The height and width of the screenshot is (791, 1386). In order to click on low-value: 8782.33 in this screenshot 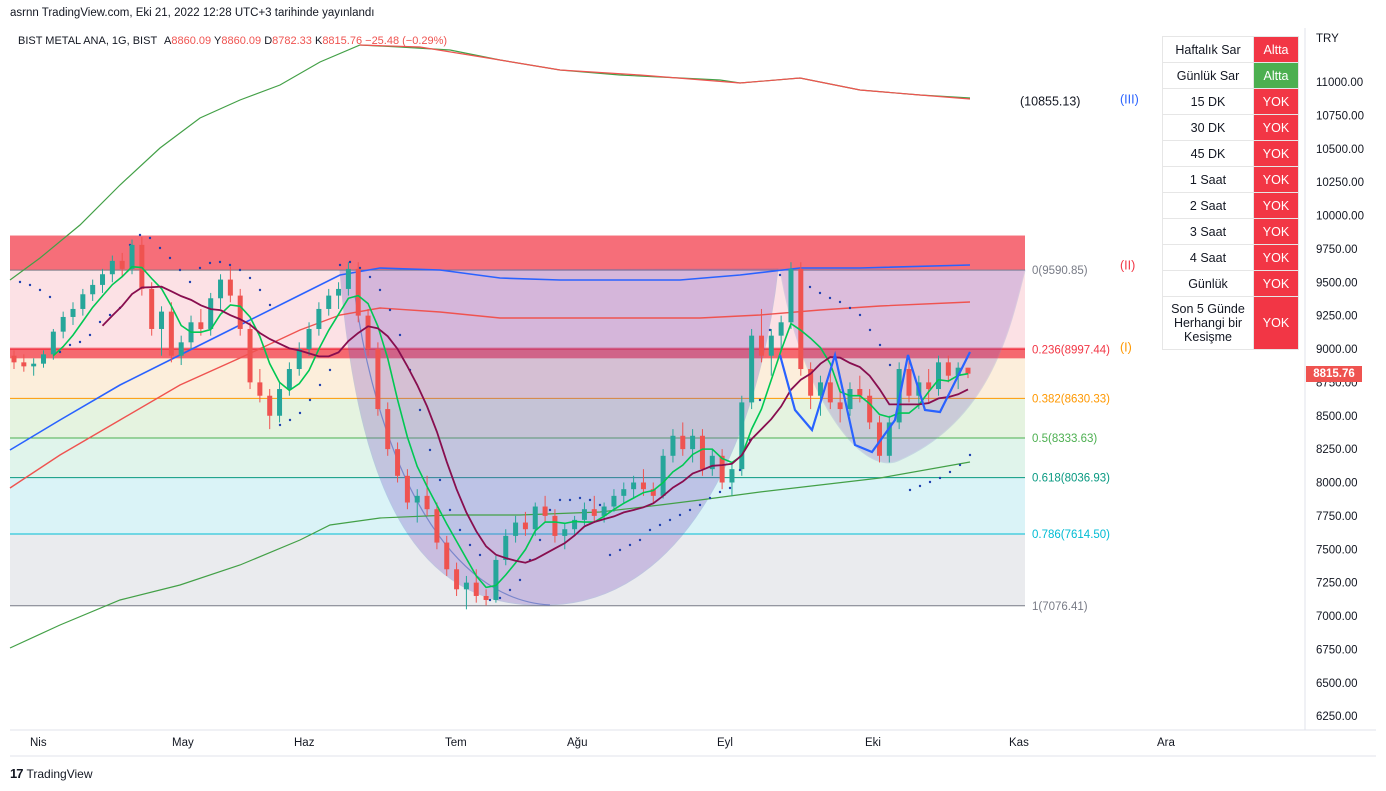, I will do `click(292, 41)`.